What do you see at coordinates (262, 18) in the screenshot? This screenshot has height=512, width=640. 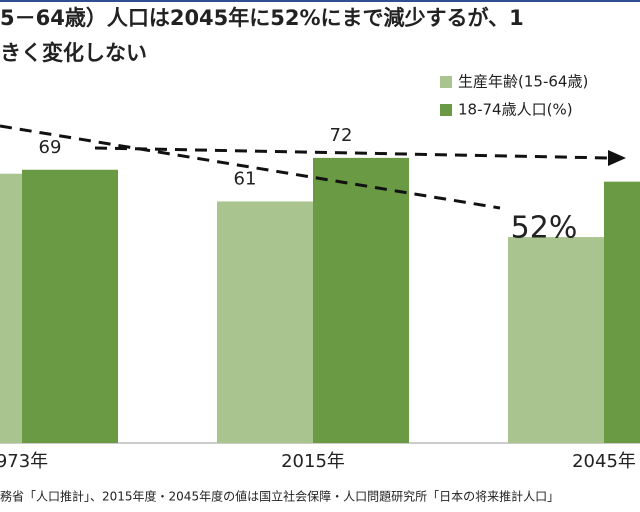 I see `chart-title: 5－64歳）人口は2045年に52%にまで減少するが、1` at bounding box center [262, 18].